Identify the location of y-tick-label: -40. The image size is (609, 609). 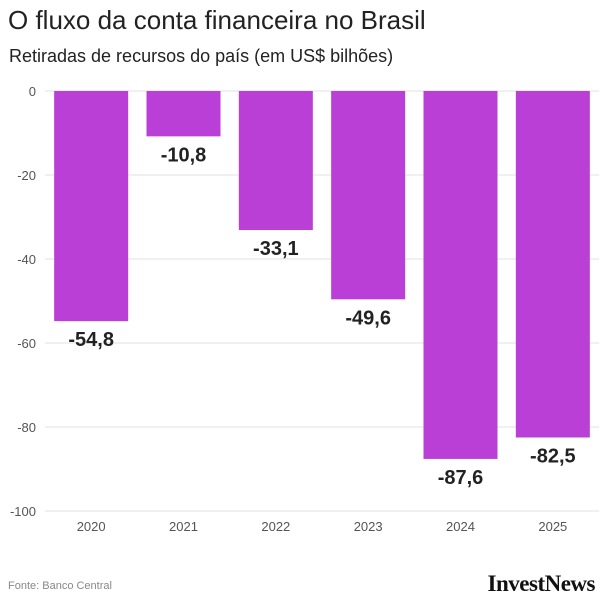
(26, 259).